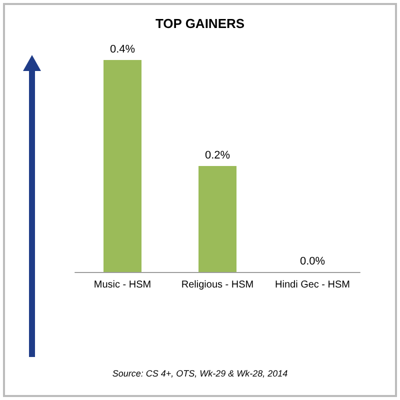 This screenshot has height=400, width=400. What do you see at coordinates (123, 285) in the screenshot?
I see `x-tick-label: Music - HSM` at bounding box center [123, 285].